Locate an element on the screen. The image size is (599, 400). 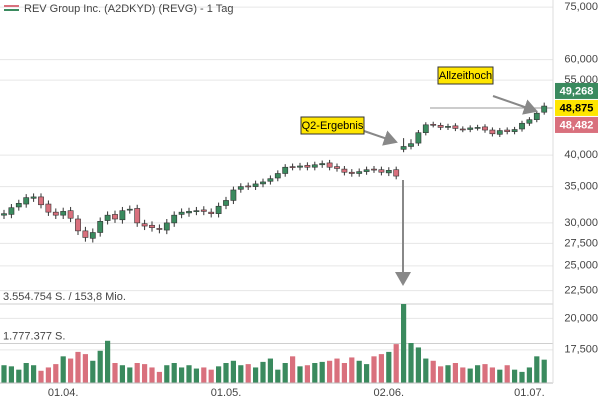
volume-tick-label: 1.777.377 S. is located at coordinates (34, 336).